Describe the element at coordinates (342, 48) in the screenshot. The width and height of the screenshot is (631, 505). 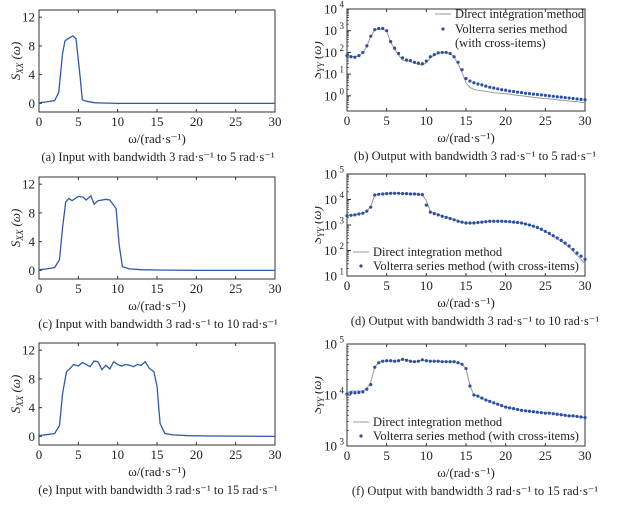
I see `y-tick-exponent: 2` at that location.